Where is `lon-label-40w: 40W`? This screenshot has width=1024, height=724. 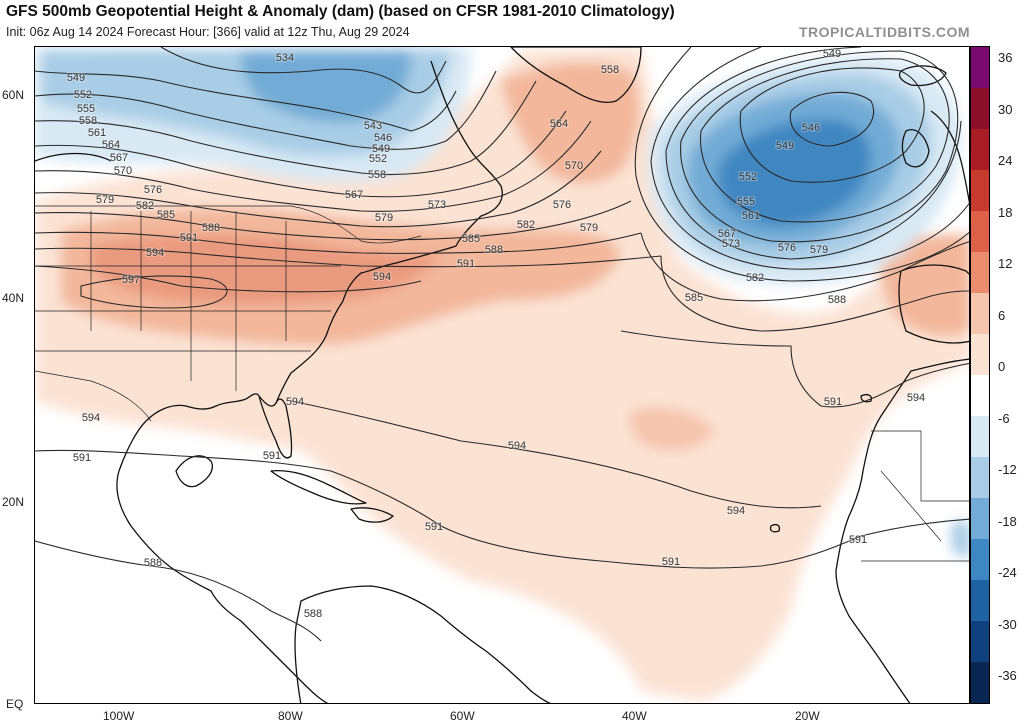
lon-label-40w: 40W is located at coordinates (634, 716).